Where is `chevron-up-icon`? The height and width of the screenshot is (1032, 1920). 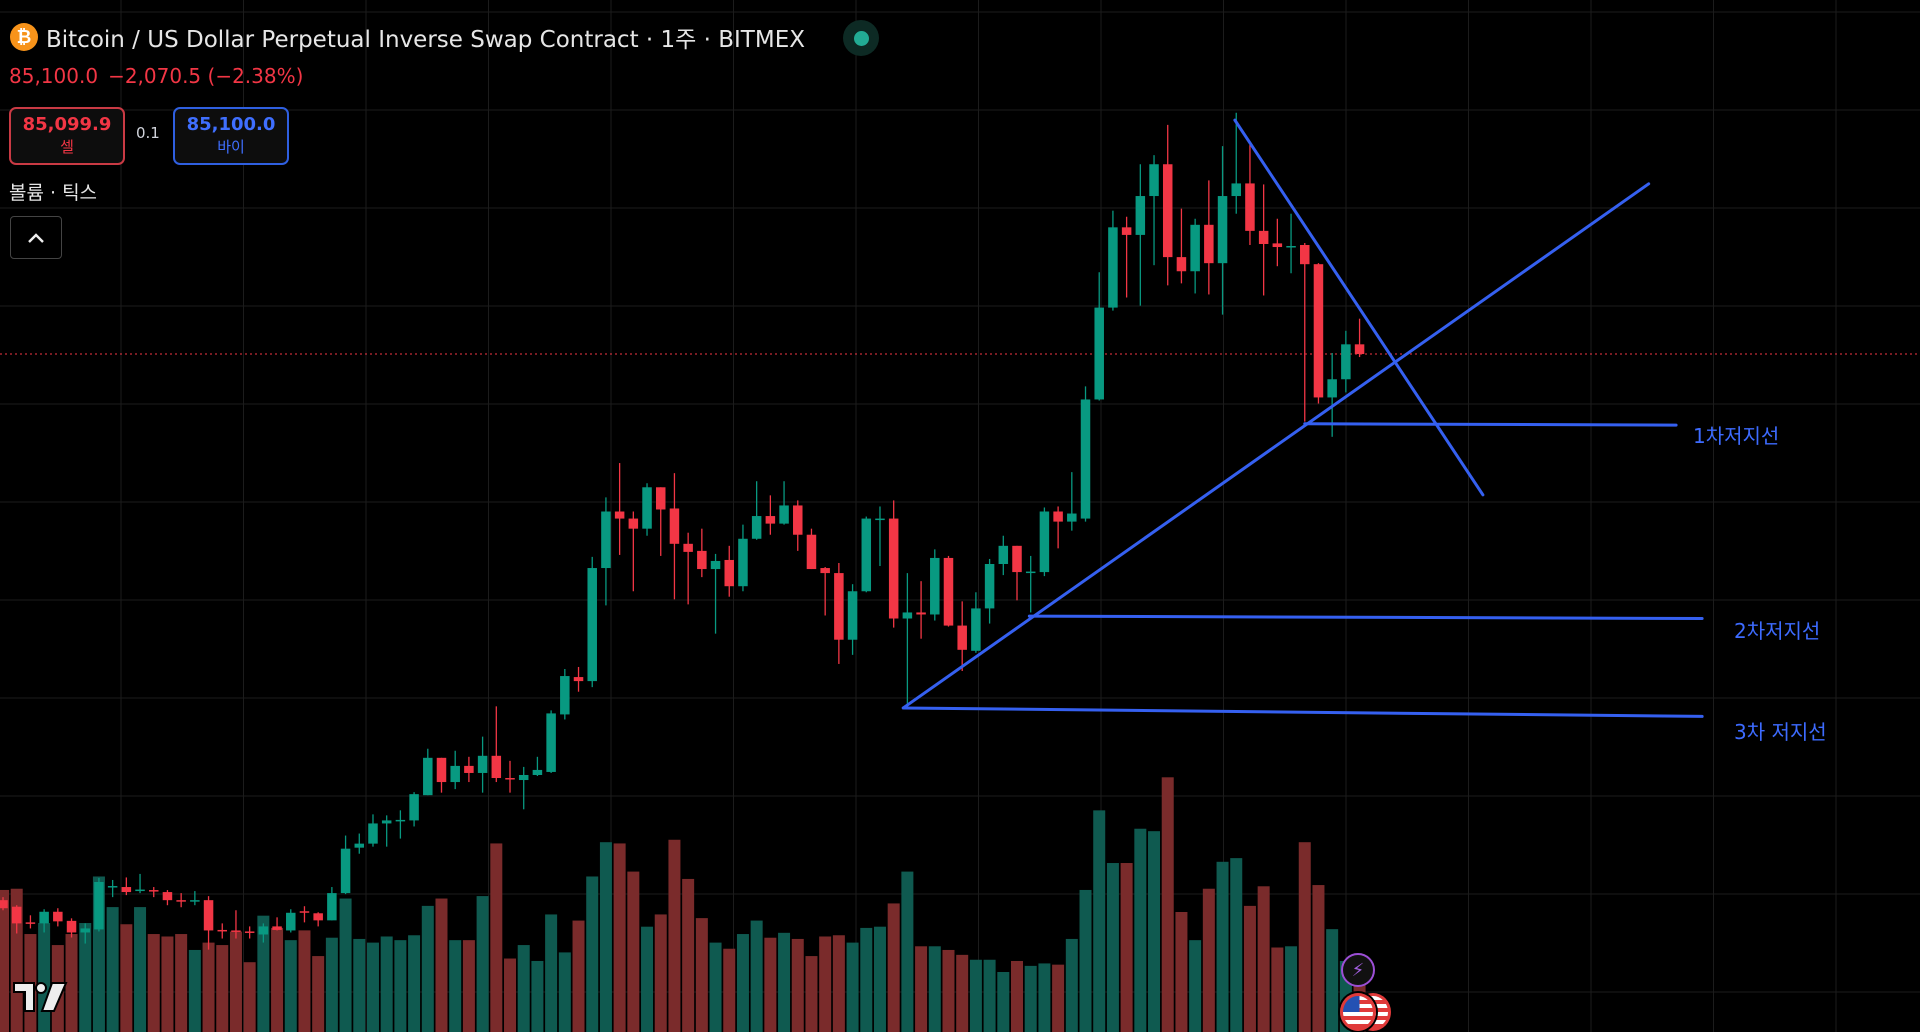 chevron-up-icon is located at coordinates (36, 237).